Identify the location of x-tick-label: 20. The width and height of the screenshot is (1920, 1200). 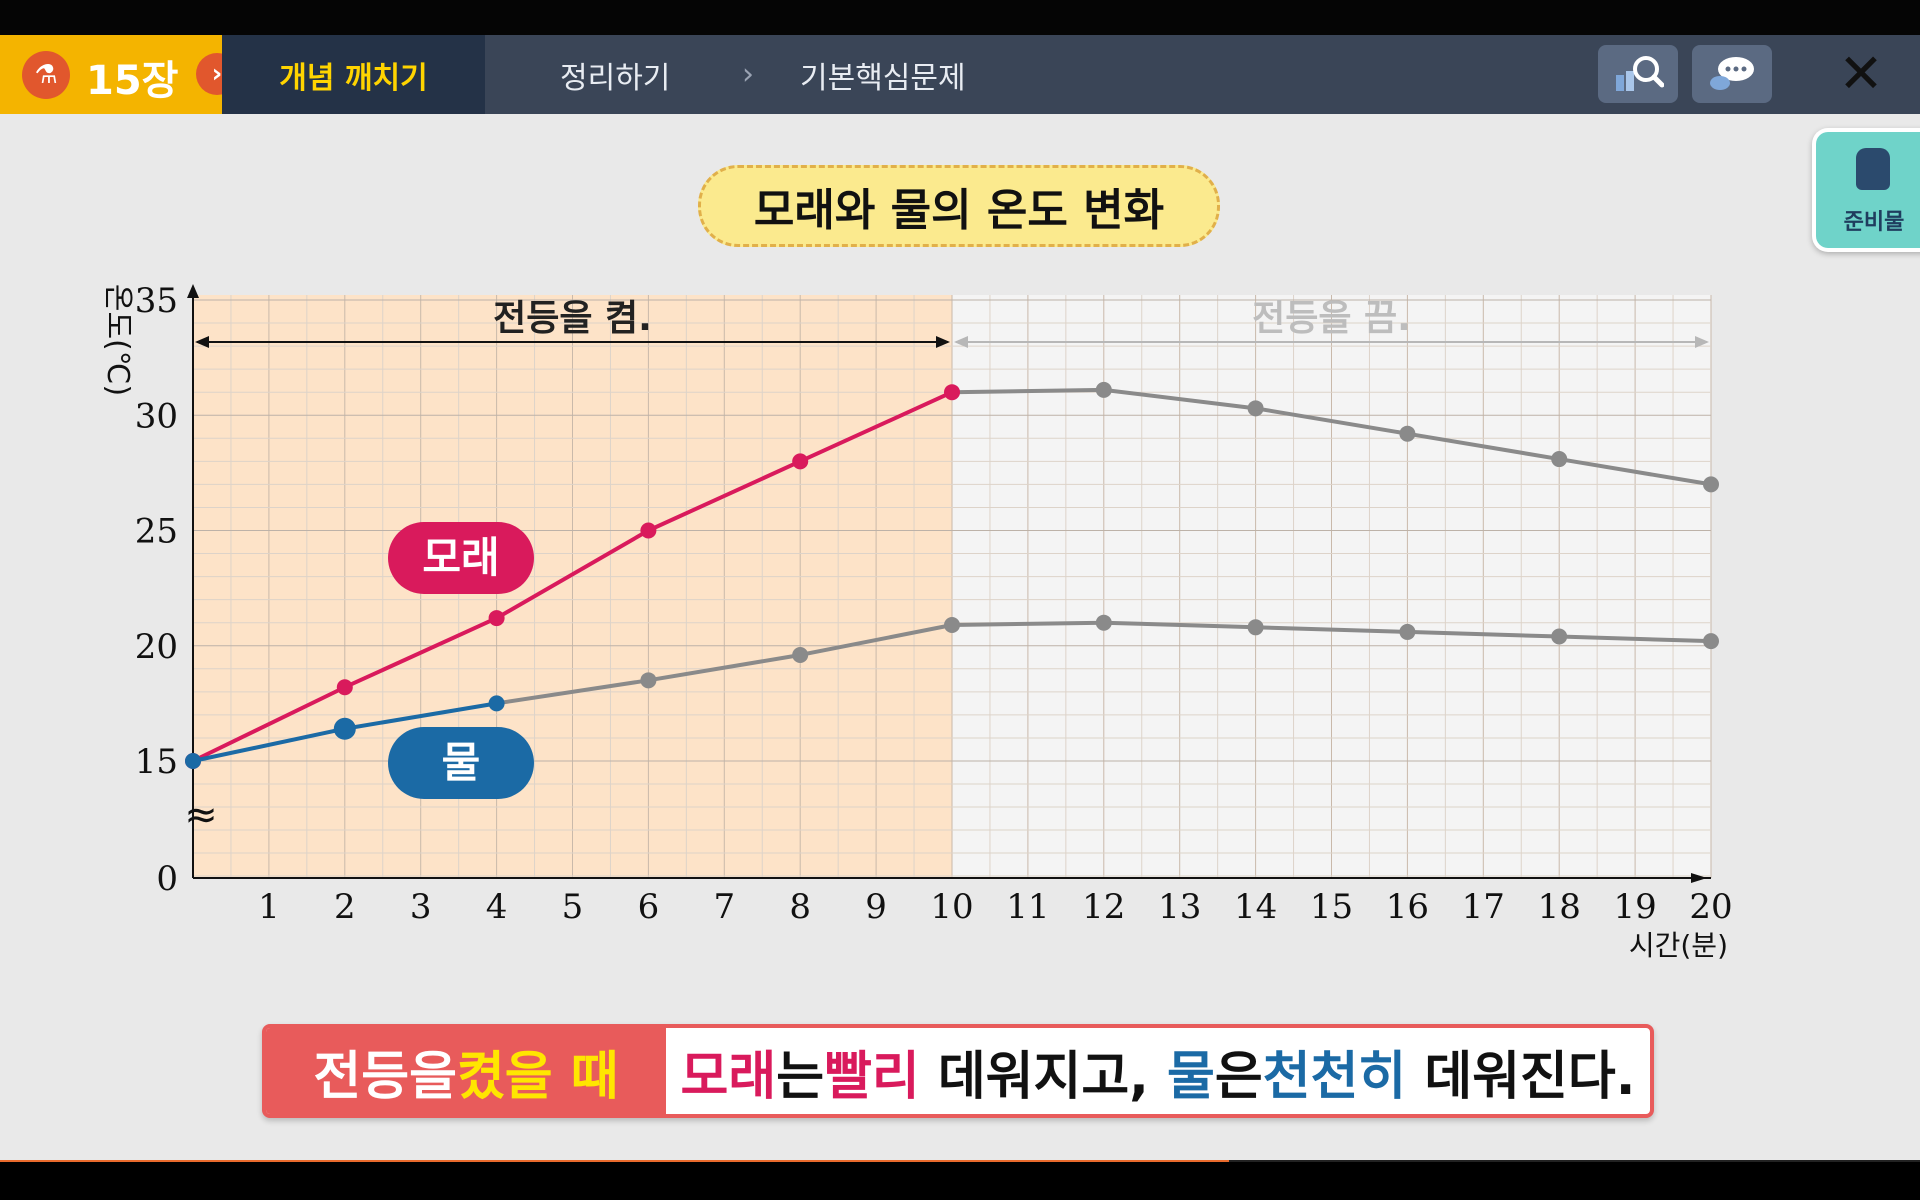
(1710, 907).